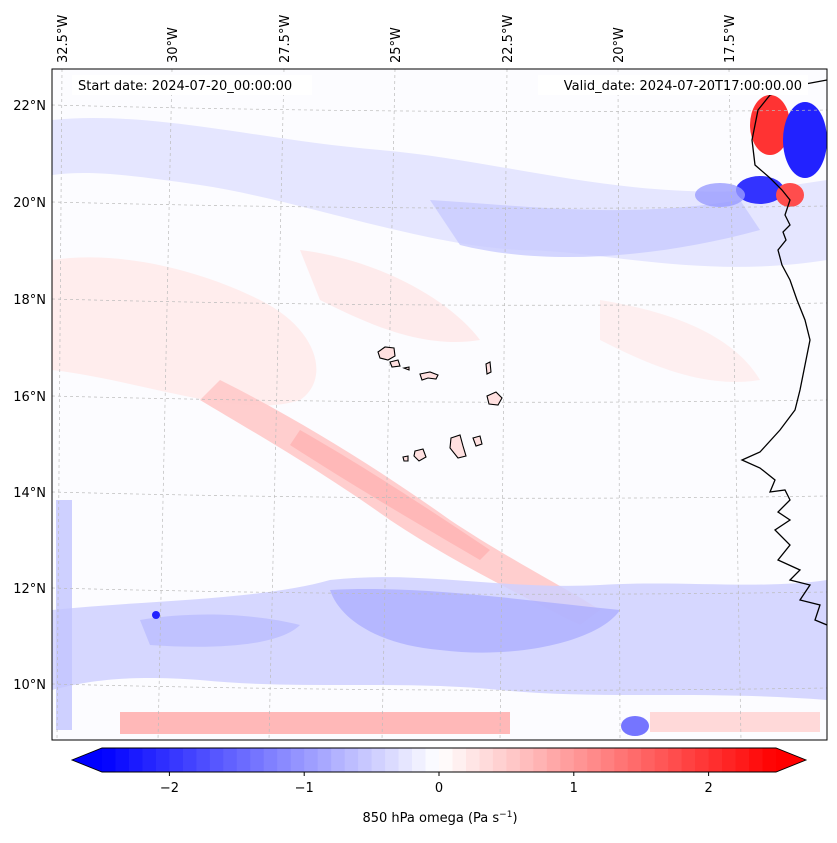 This screenshot has width=837, height=843. Describe the element at coordinates (185, 86) in the screenshot. I see `start-date-label: Start date: 2024-07-20_00:00:00` at that location.